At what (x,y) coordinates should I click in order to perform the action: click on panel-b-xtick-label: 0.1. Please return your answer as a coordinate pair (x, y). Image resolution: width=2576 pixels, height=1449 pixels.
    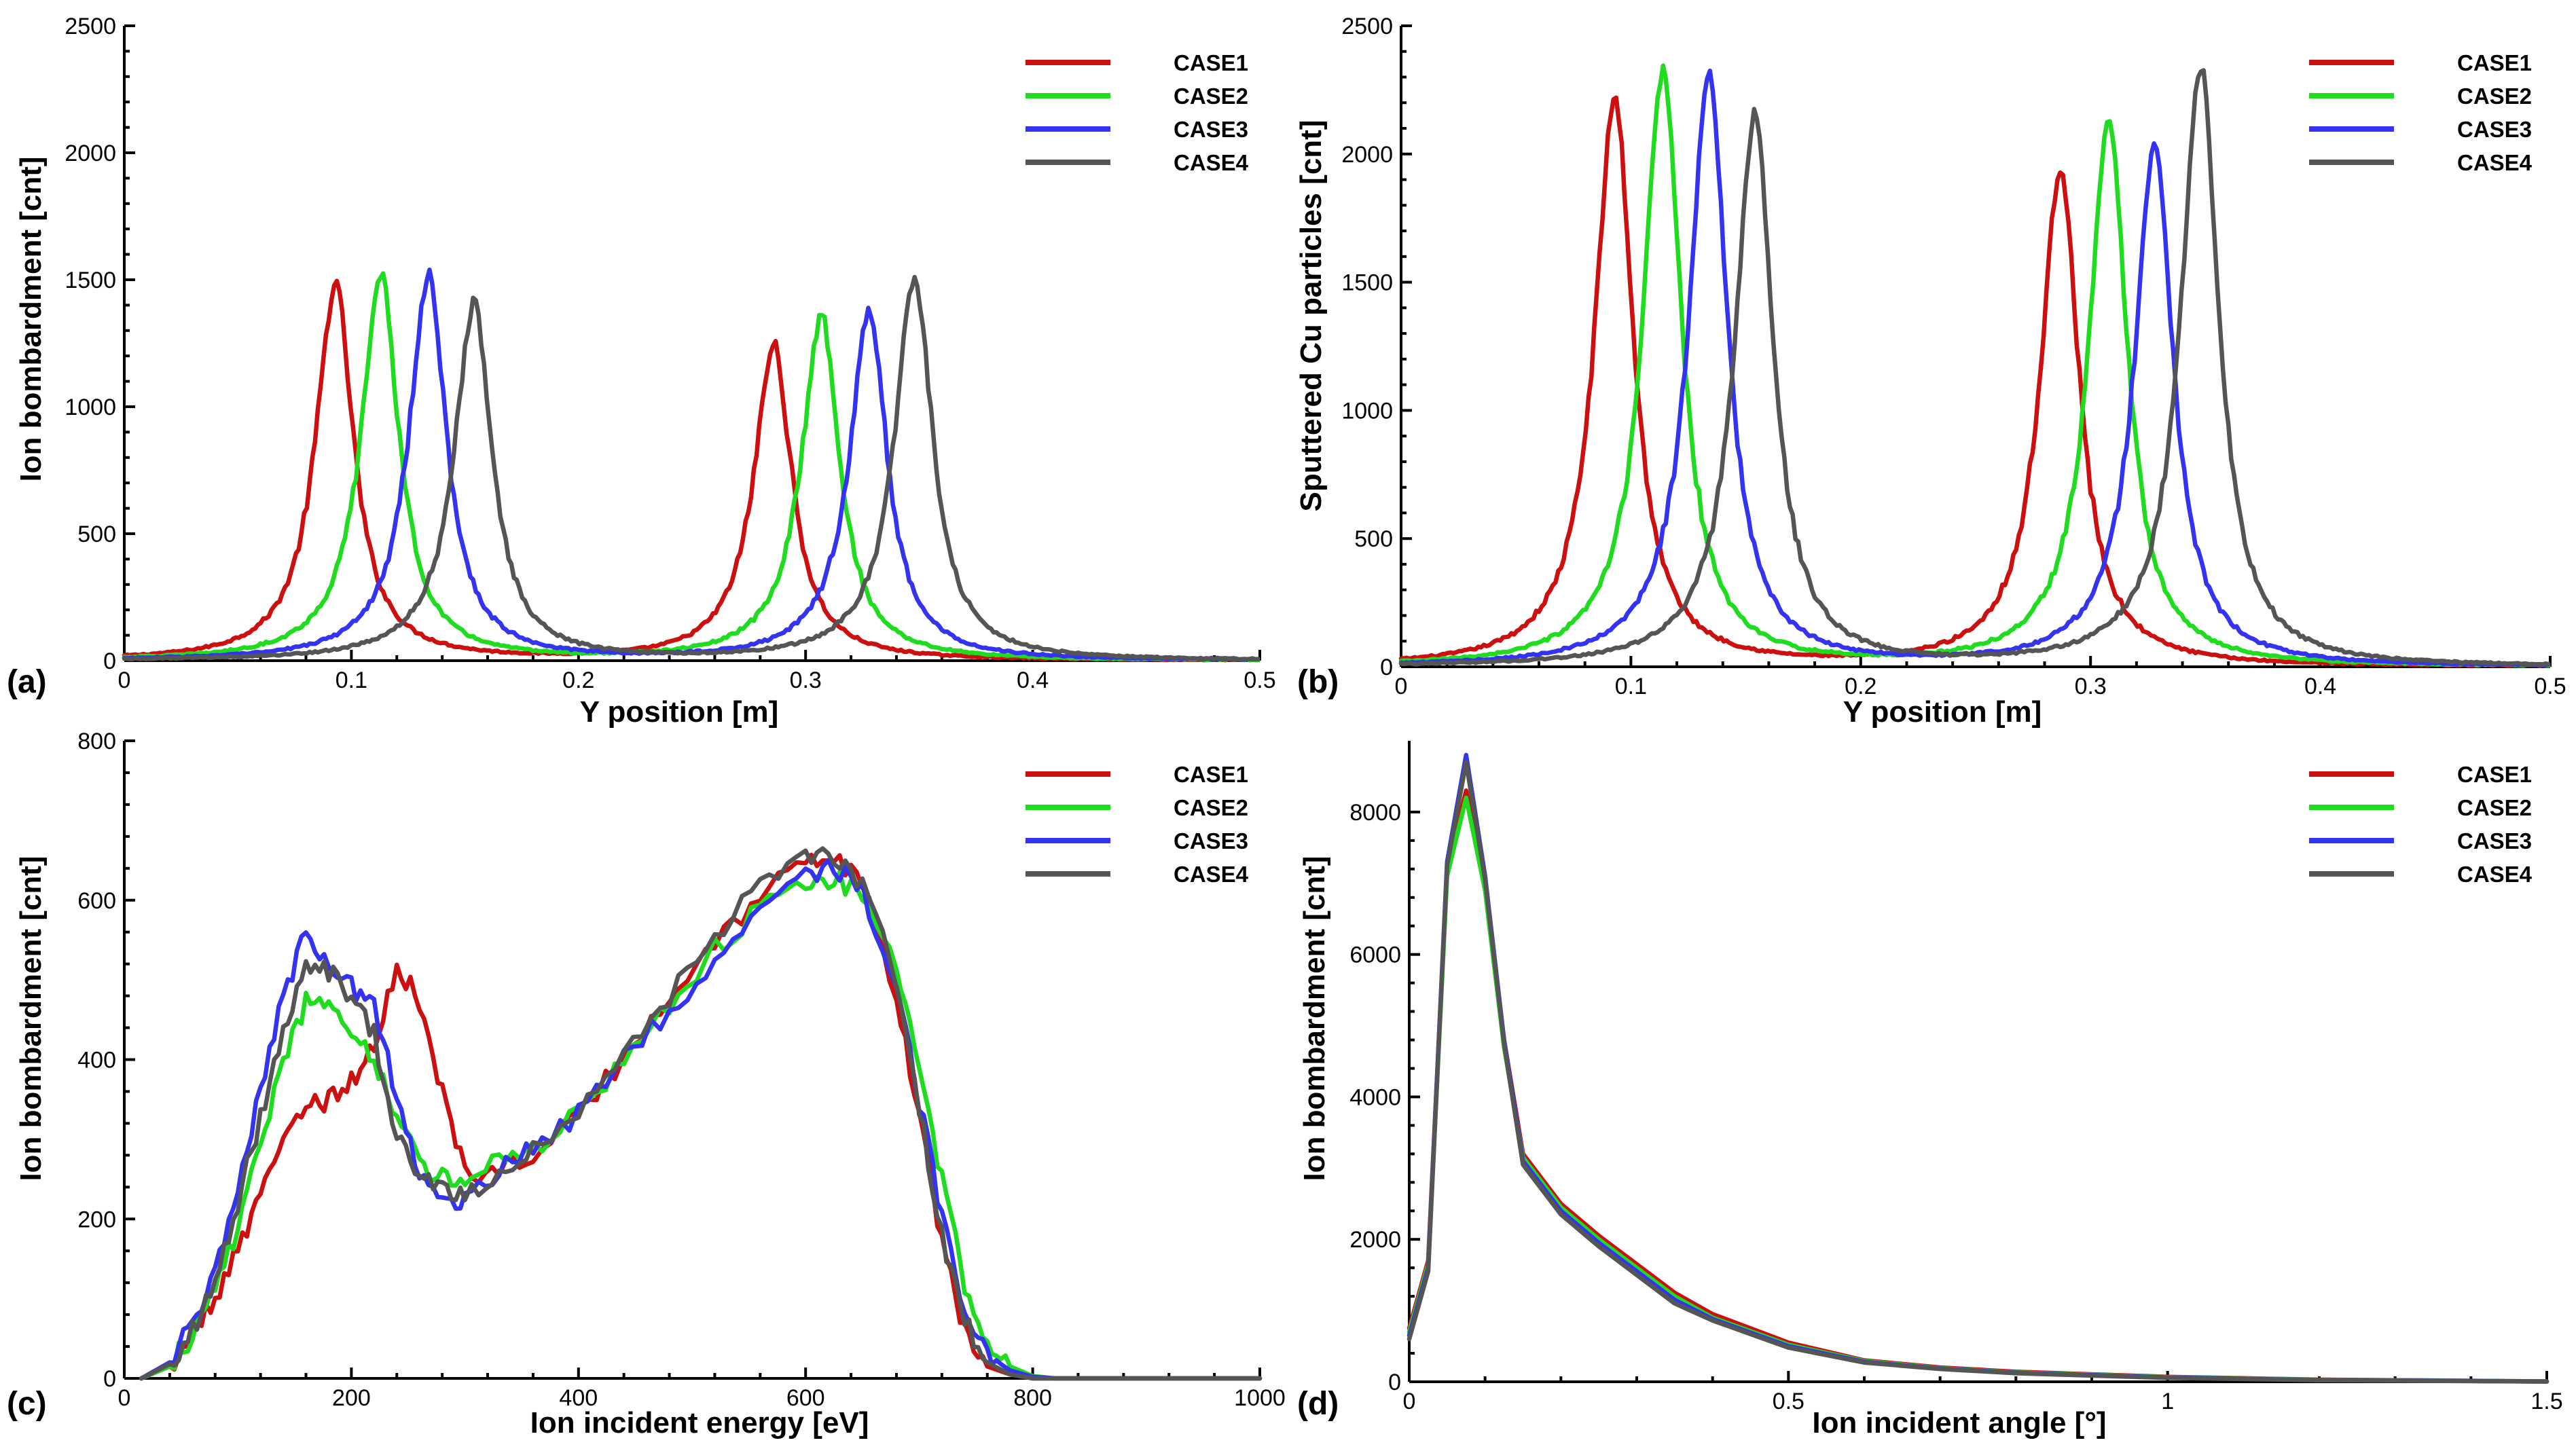
    Looking at the image, I should click on (1631, 686).